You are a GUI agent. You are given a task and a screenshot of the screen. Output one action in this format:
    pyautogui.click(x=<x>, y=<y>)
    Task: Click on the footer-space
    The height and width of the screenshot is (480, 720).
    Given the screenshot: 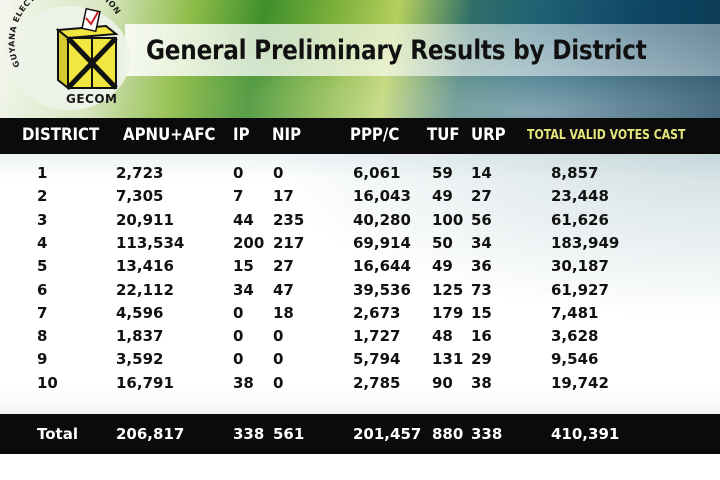 What is the action you would take?
    pyautogui.click(x=360, y=467)
    